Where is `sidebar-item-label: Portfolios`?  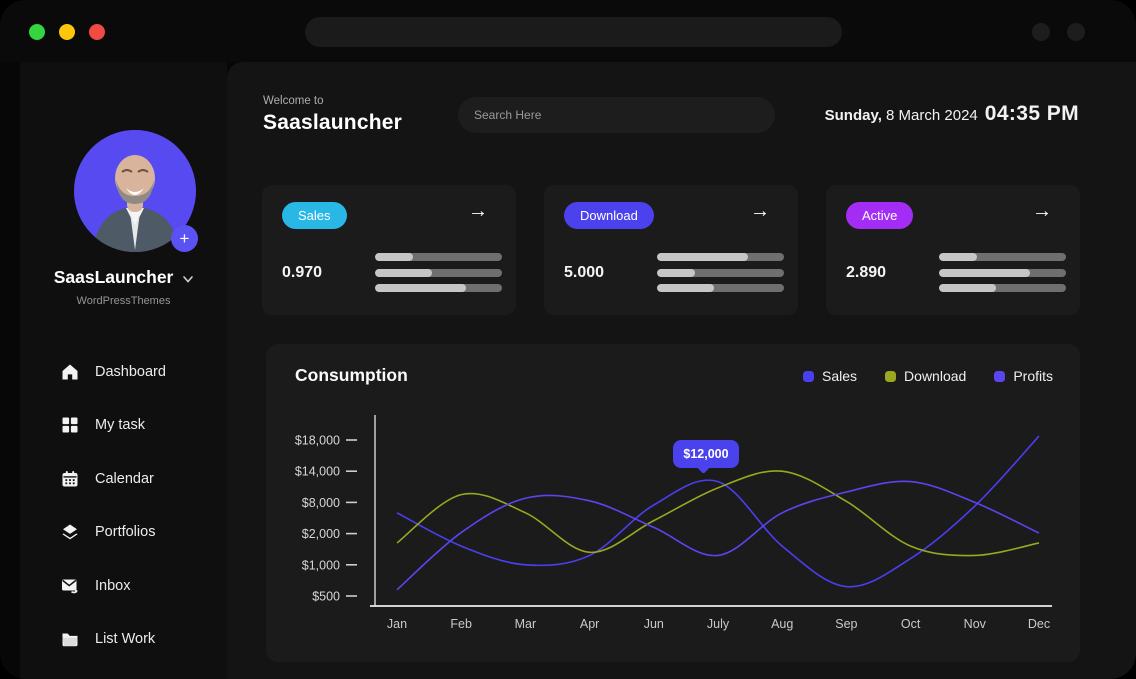
sidebar-item-label: Portfolios is located at coordinates (125, 532).